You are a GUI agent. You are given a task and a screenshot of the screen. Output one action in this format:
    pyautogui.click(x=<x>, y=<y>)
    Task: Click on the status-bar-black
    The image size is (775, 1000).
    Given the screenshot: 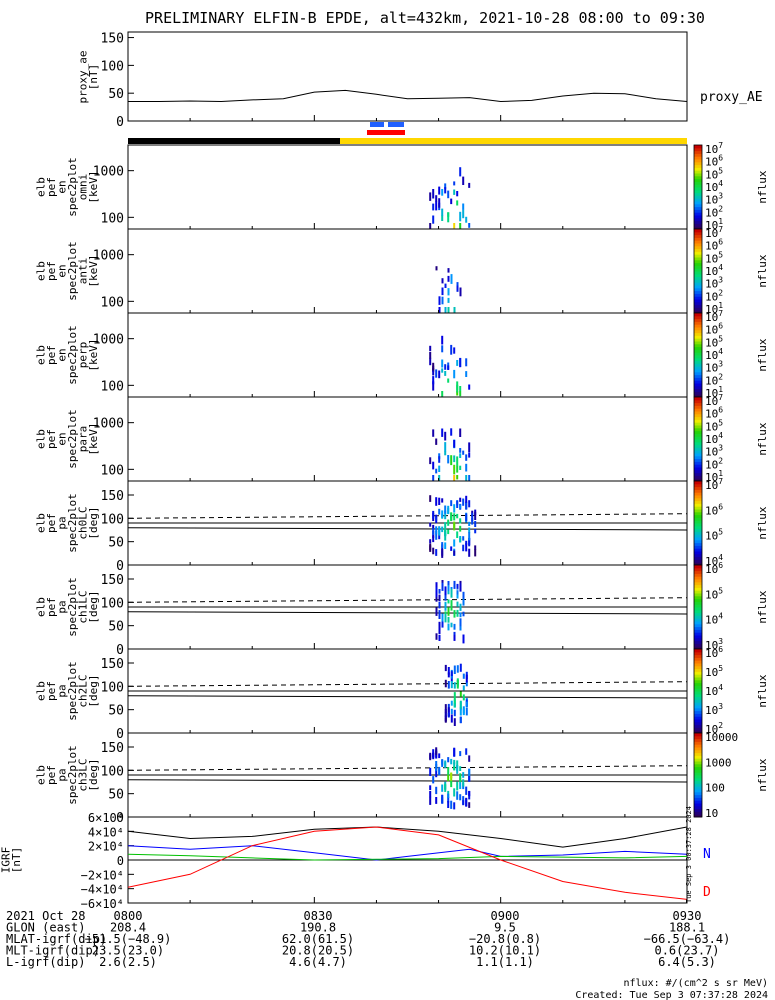 What is the action you would take?
    pyautogui.click(x=234, y=141)
    